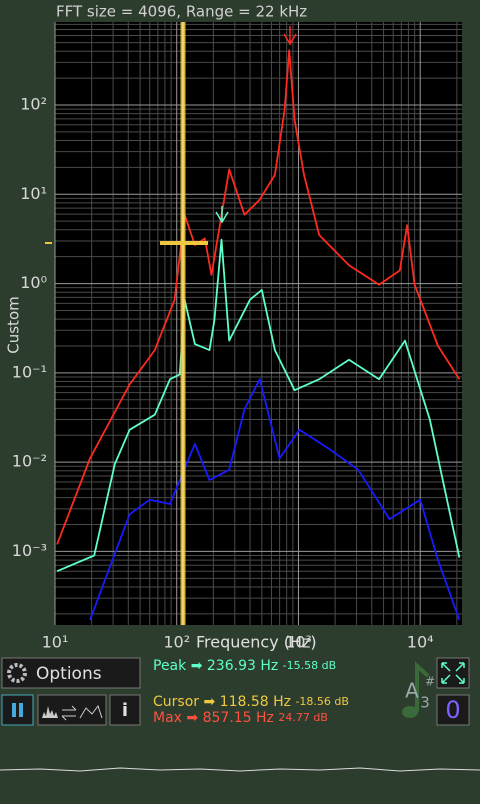 The image size is (480, 804). What do you see at coordinates (14, 324) in the screenshot?
I see `y-axis-label: Custom` at bounding box center [14, 324].